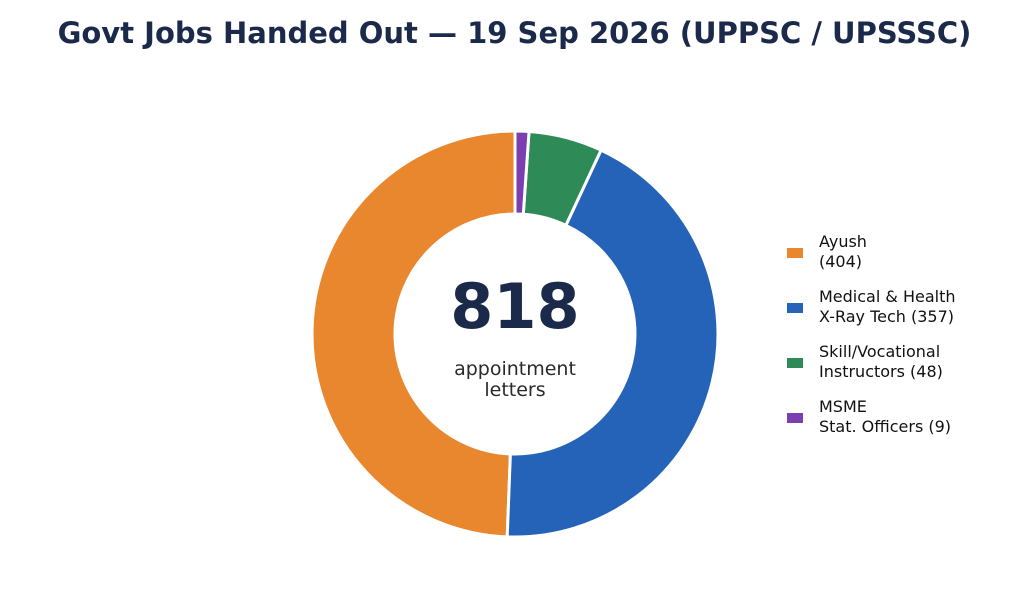  What do you see at coordinates (522, 172) in the screenshot?
I see `slice-msme` at bounding box center [522, 172].